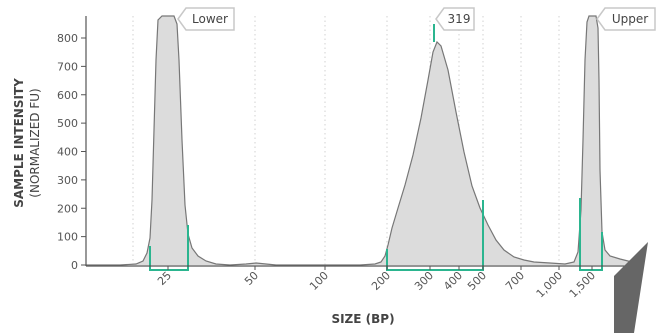 The image size is (665, 333). What do you see at coordinates (631, 287) in the screenshot?
I see `scroll-handle-icon` at bounding box center [631, 287].